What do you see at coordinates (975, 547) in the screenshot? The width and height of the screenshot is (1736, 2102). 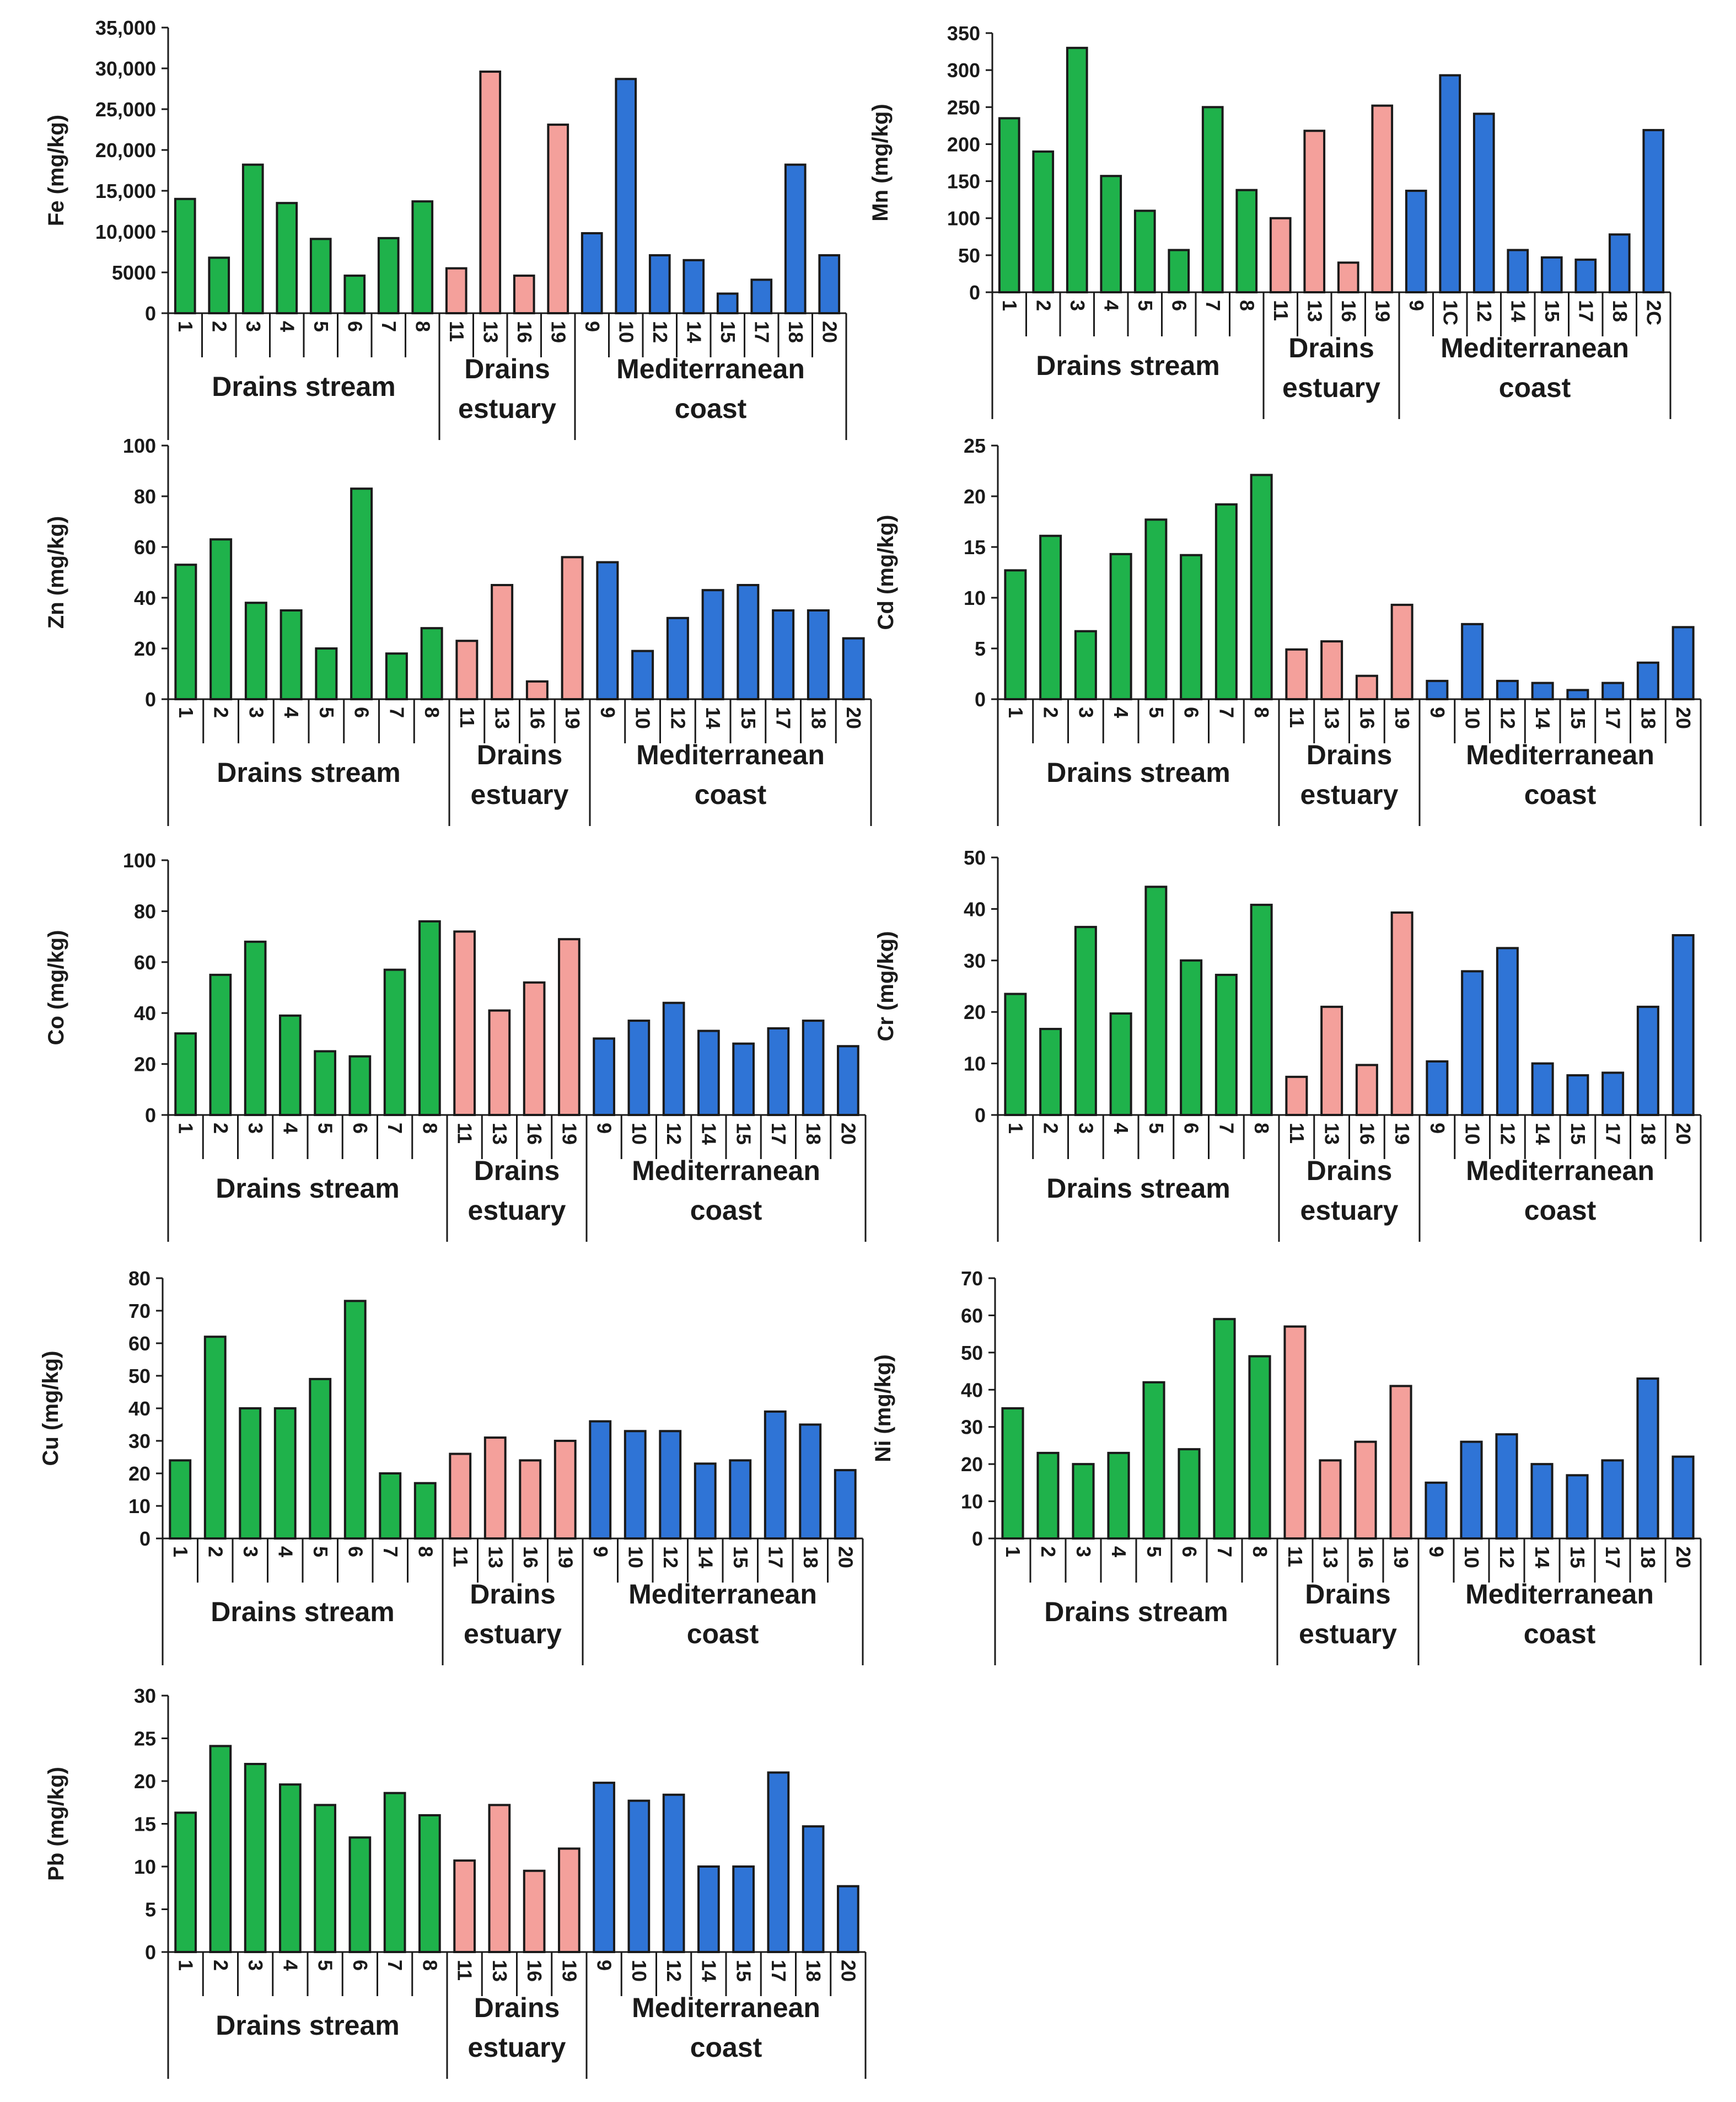 I see `y-tick-label: 15` at bounding box center [975, 547].